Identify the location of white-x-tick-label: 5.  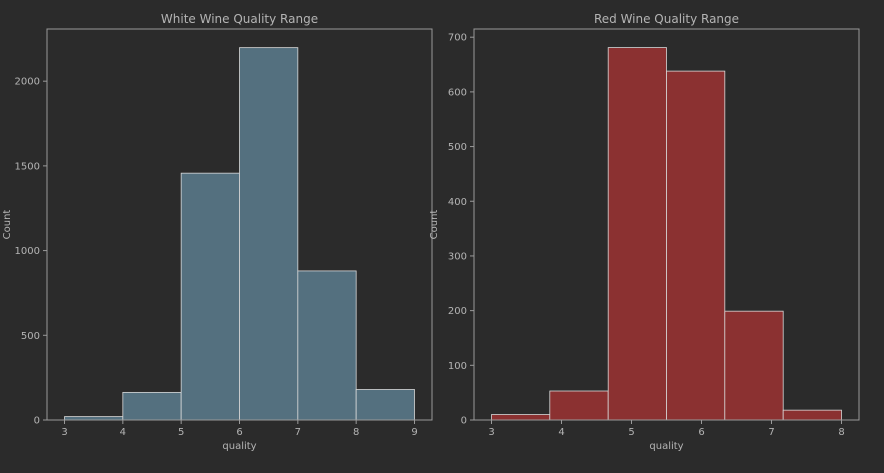
(181, 432).